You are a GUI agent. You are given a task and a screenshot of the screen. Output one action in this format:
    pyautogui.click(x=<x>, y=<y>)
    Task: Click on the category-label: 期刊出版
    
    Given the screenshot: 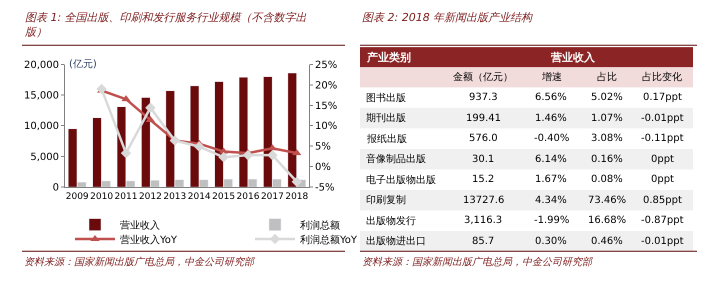 What is the action you would take?
    pyautogui.click(x=386, y=118)
    